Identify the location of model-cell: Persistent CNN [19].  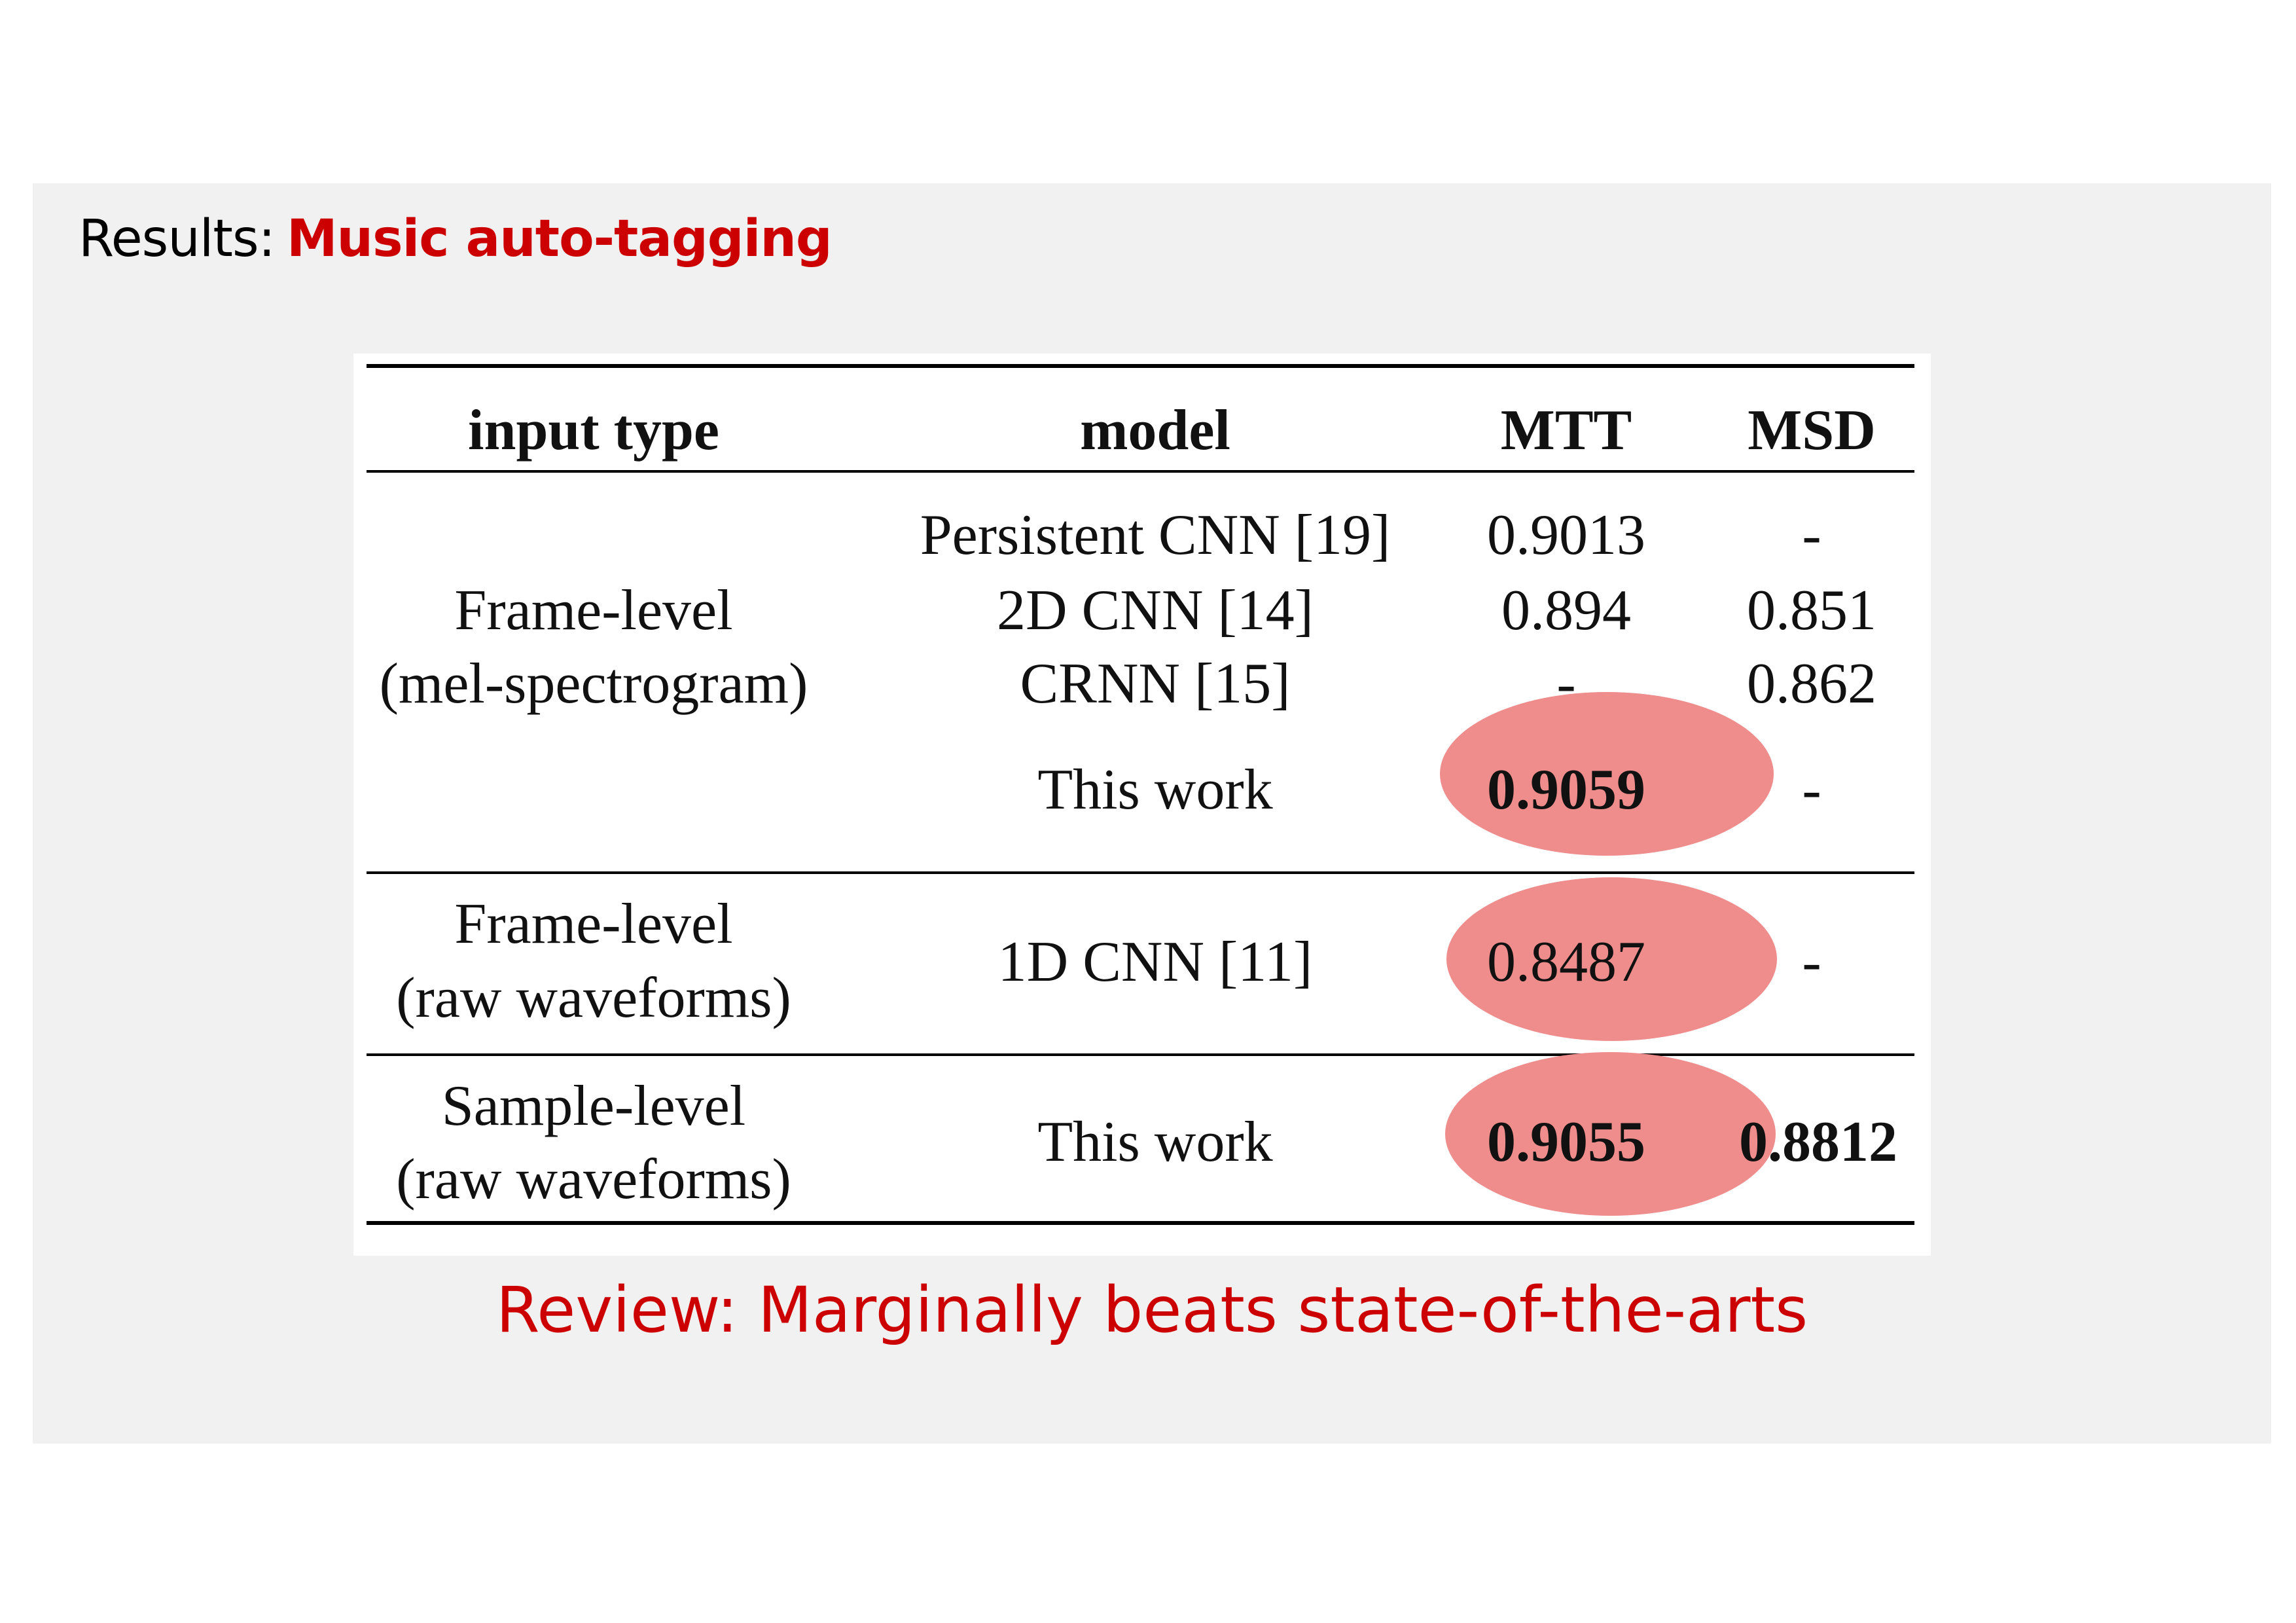
(1155, 535).